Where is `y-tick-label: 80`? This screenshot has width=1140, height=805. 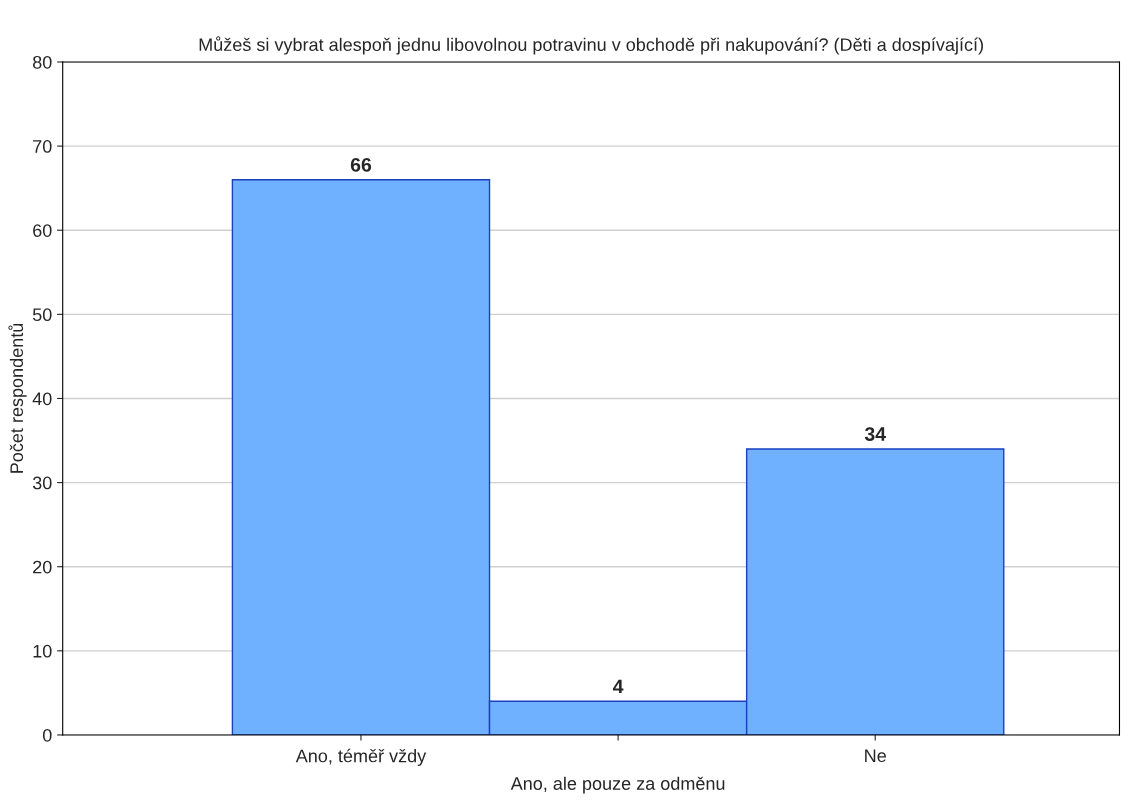
y-tick-label: 80 is located at coordinates (42, 62).